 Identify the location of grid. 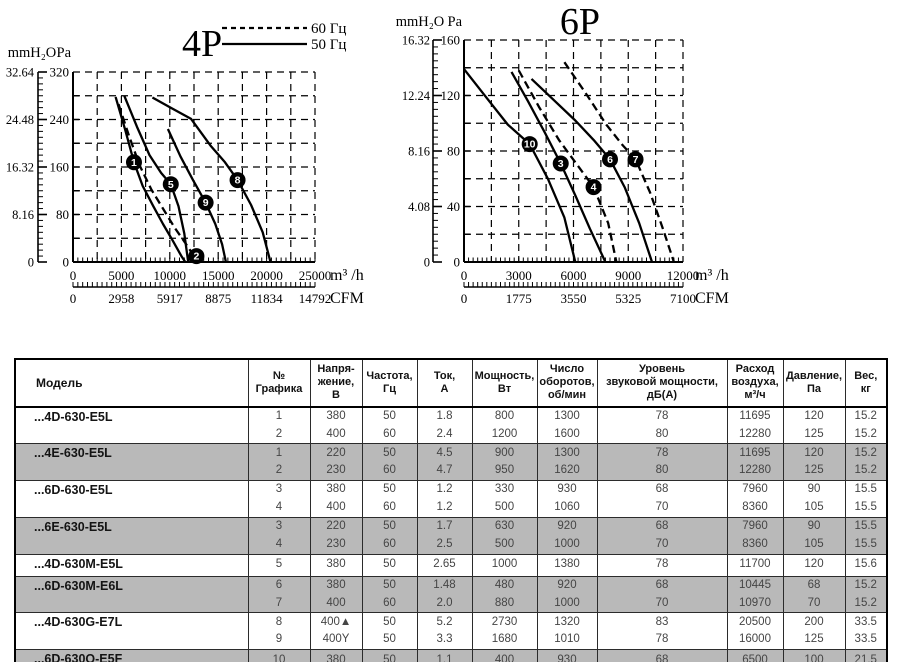
(194, 166).